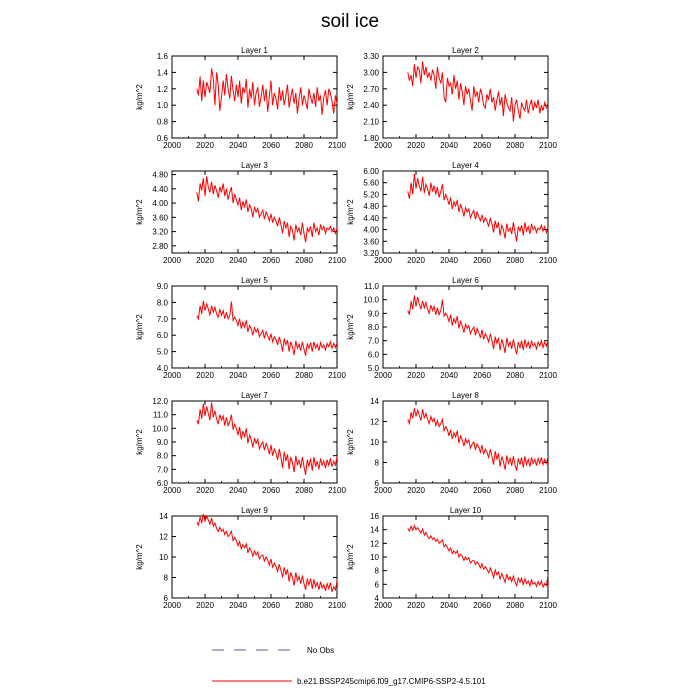 This screenshot has width=700, height=700. I want to click on y-tick-label: 6.00, so click(371, 171).